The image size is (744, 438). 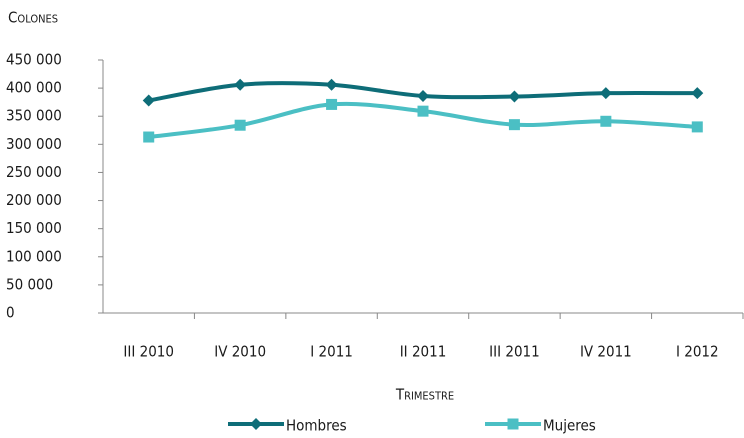 I want to click on x-tick-label: III 2010, so click(x=148, y=352).